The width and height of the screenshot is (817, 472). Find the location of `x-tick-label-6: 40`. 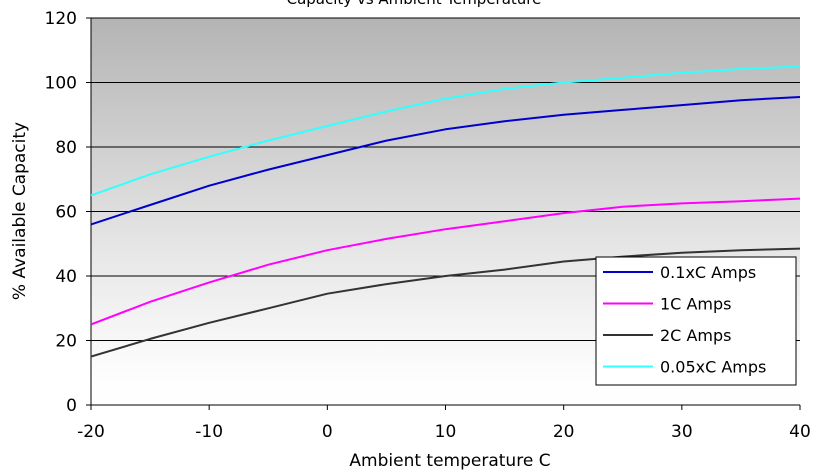

x-tick-label-6: 40 is located at coordinates (800, 432).